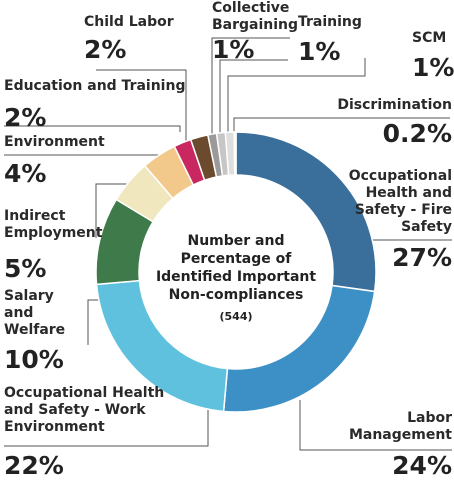 Image resolution: width=454 pixels, height=482 pixels. Describe the element at coordinates (34, 465) in the screenshot. I see `value-label: 22%` at that location.